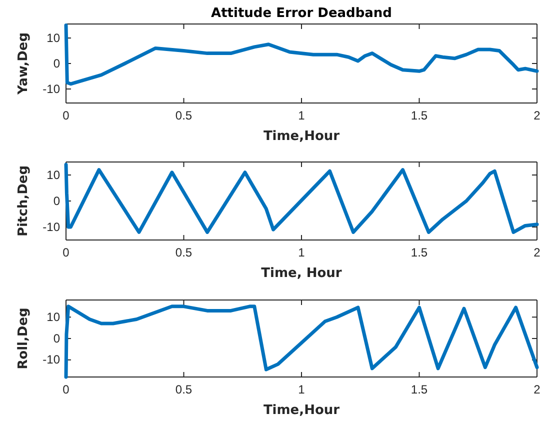 This screenshot has width=543, height=427. Describe the element at coordinates (23, 339) in the screenshot. I see `y-axis-title: Roll,Deg` at that location.